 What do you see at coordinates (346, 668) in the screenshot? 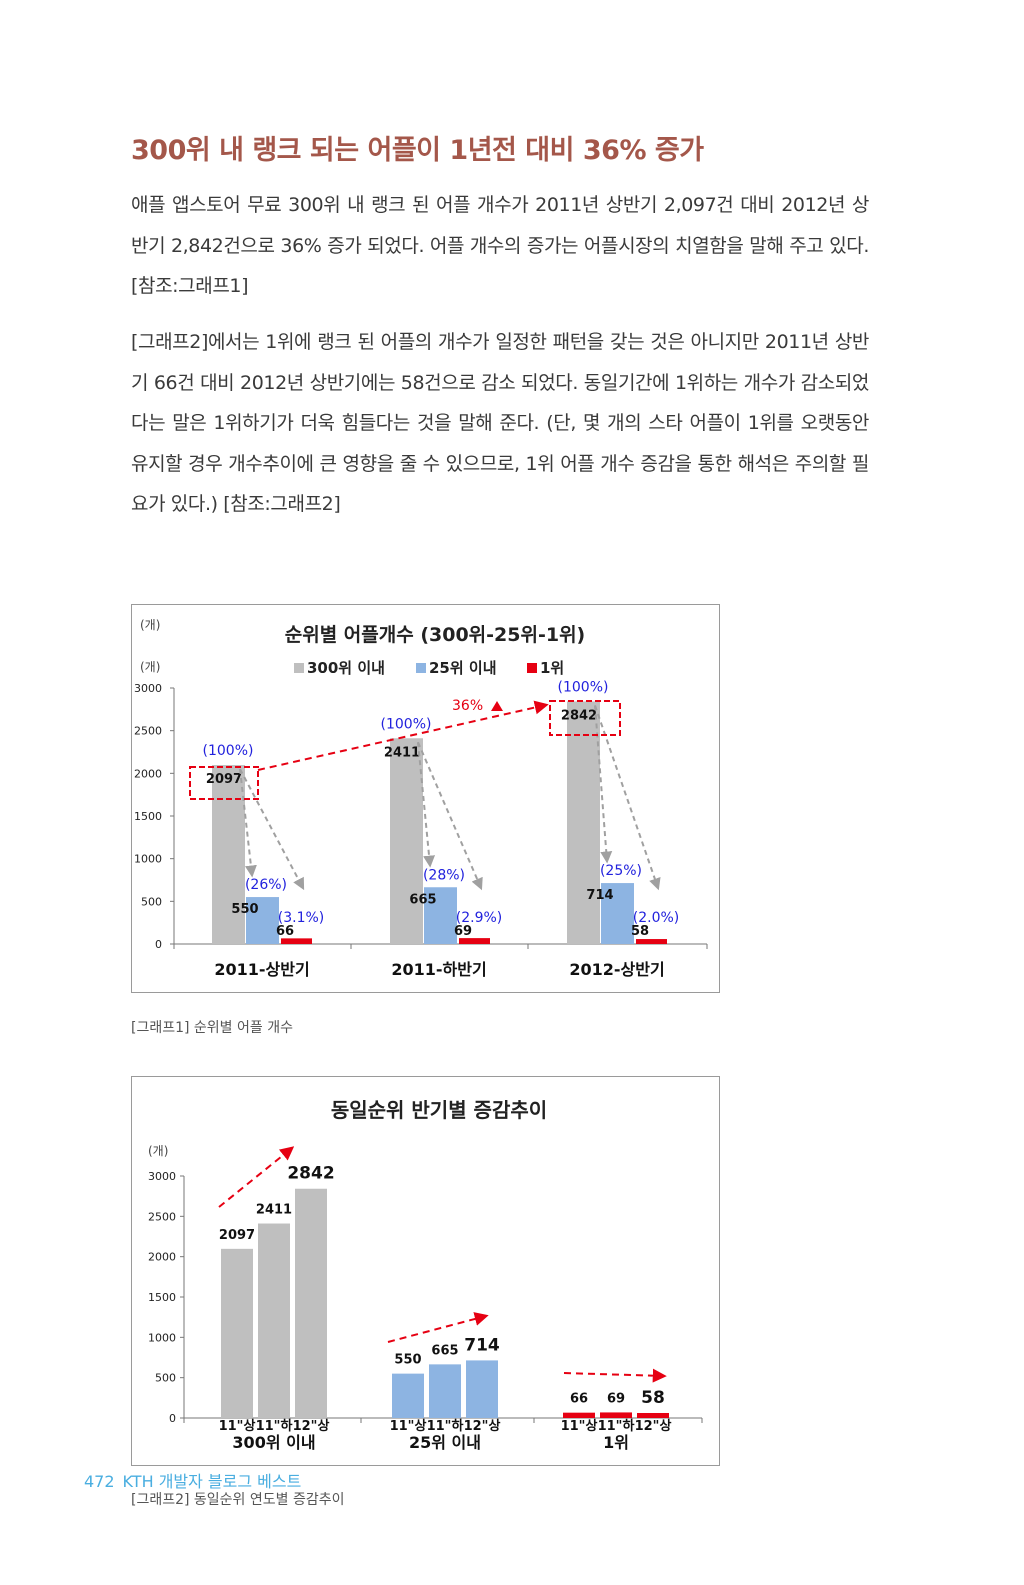
I see `legend-label-0: 300위 이내` at bounding box center [346, 668].